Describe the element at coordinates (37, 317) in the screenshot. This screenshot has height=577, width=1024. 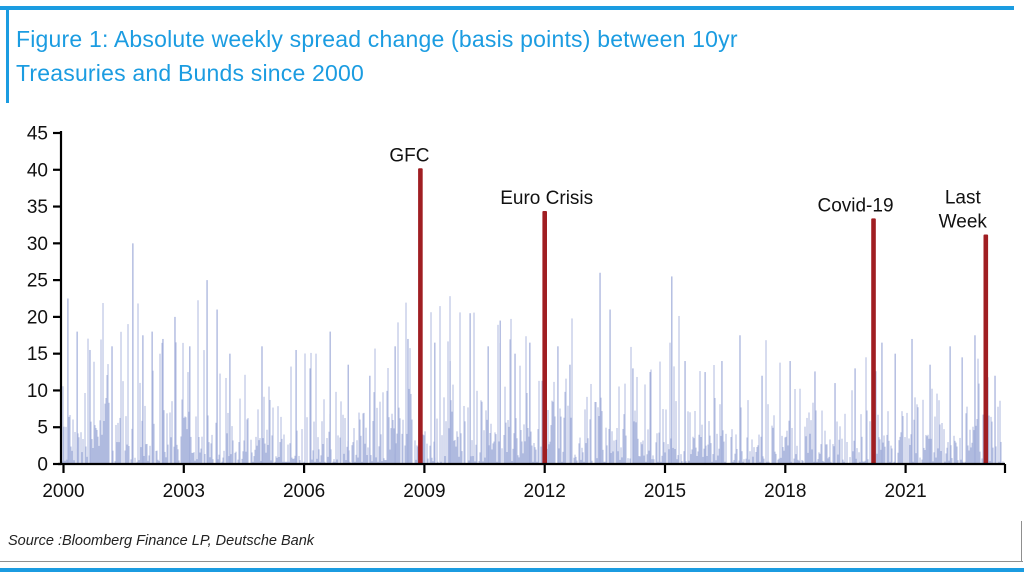
I see `y-tick-label: 20` at that location.